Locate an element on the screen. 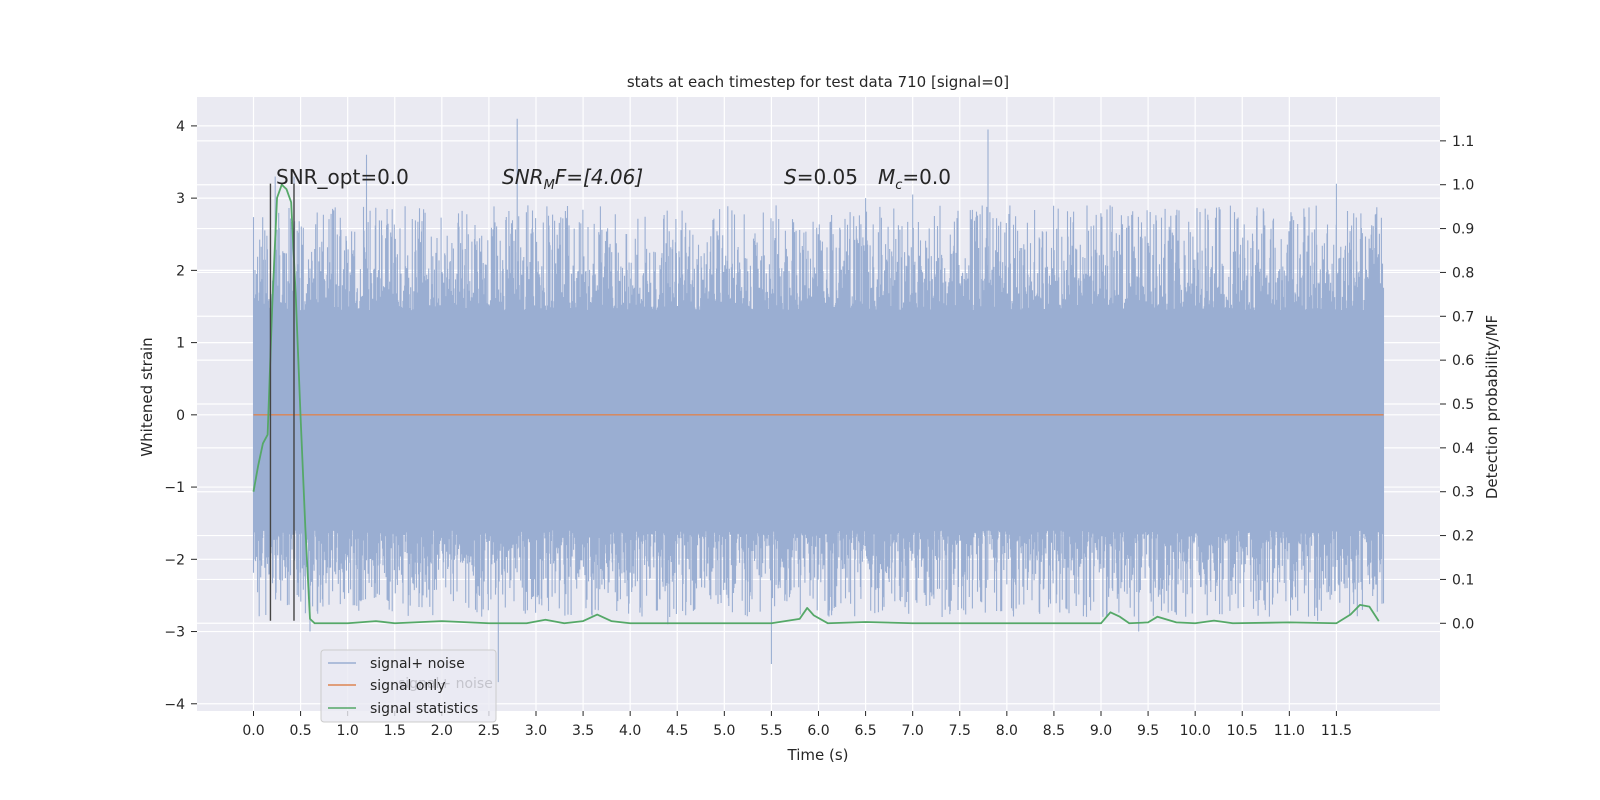 The image size is (1600, 800). x-tick-label: 11.0 is located at coordinates (1289, 731).